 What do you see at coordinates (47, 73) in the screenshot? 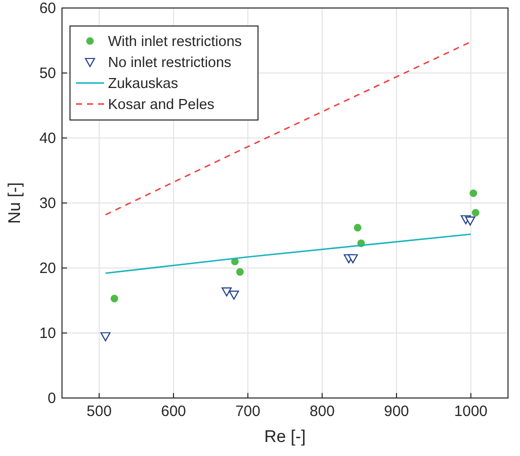
I see `y-tick-label: 50` at bounding box center [47, 73].